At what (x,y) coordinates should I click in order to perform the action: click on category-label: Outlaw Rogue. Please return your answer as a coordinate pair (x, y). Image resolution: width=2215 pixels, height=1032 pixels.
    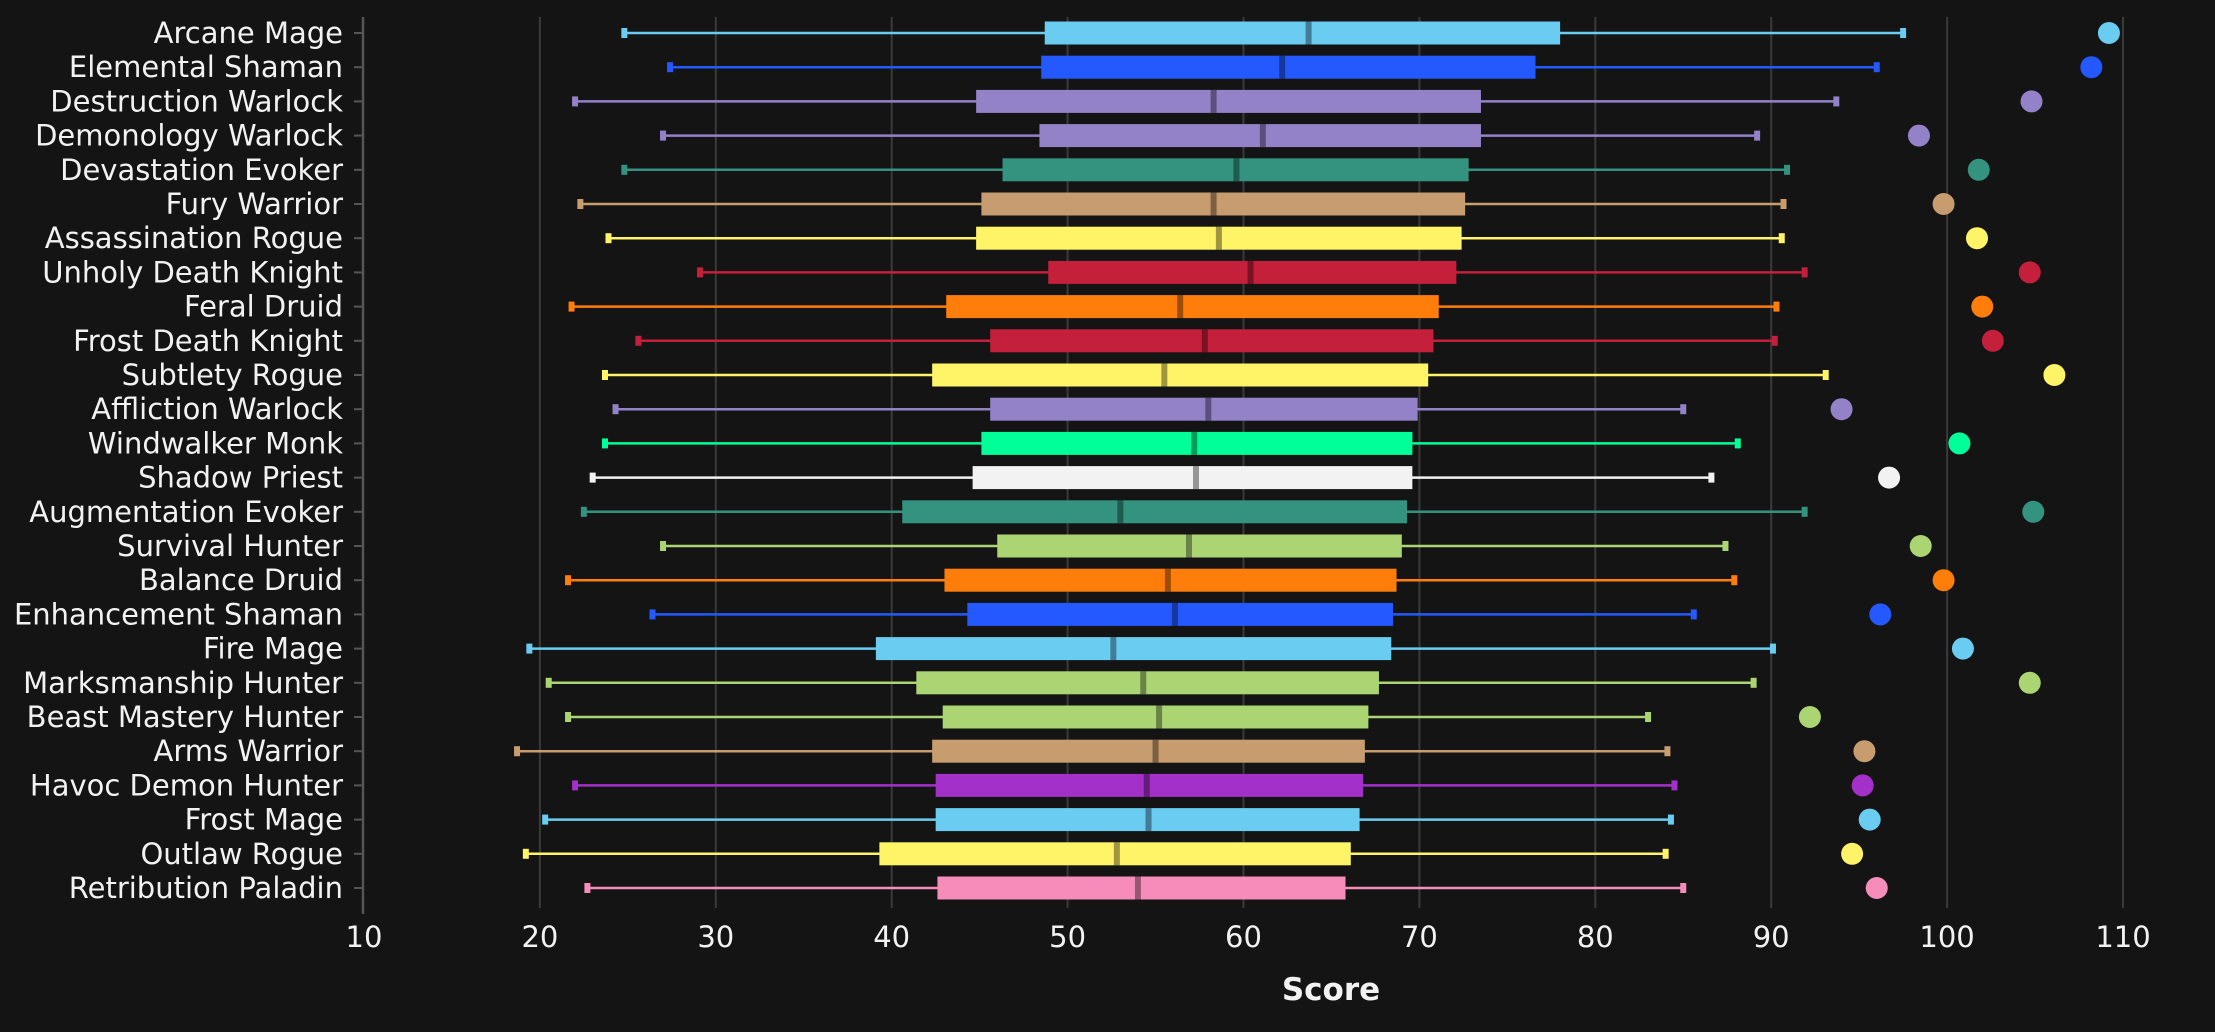
    Looking at the image, I should click on (241, 854).